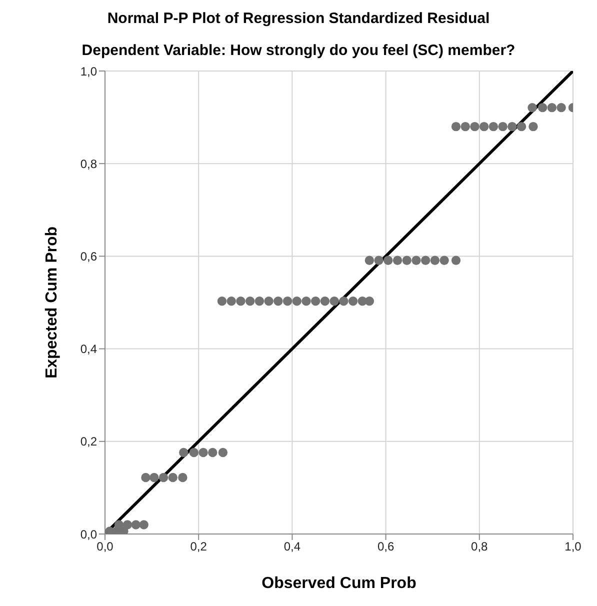 Image resolution: width=597 pixels, height=606 pixels. Describe the element at coordinates (479, 547) in the screenshot. I see `x-tick-label: 0,8` at that location.